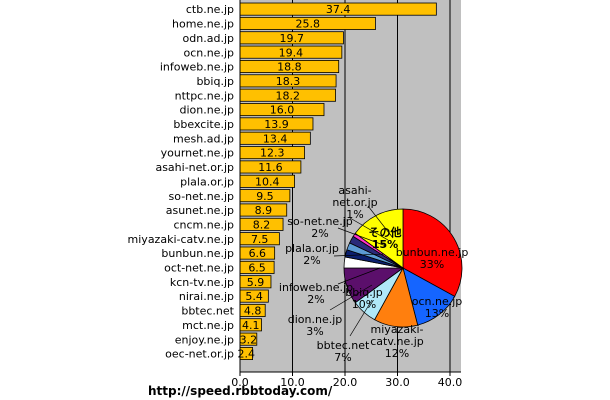 The height and width of the screenshot is (400, 610). What do you see at coordinates (249, 339) in the screenshot?
I see `value-label: 3.2` at bounding box center [249, 339].